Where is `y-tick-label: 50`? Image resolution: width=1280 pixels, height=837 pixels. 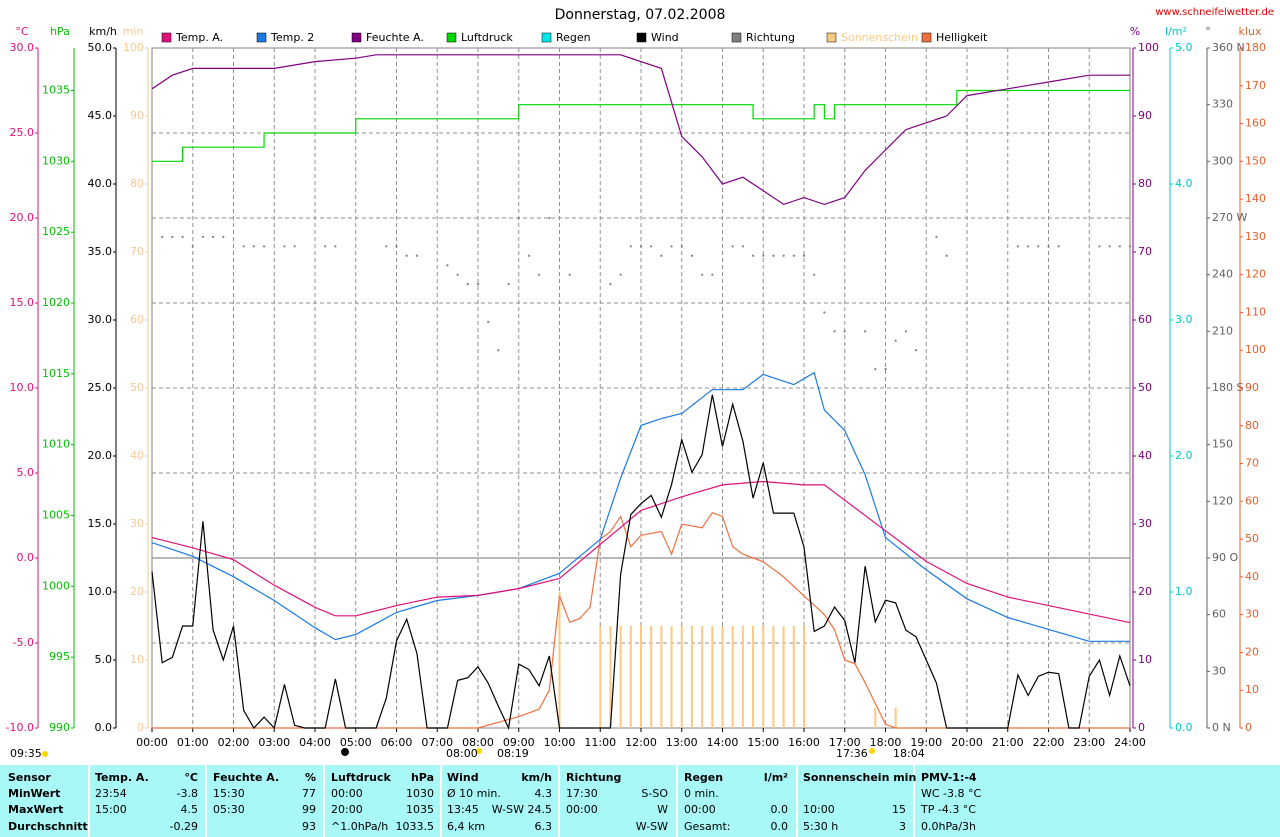
y-tick-label: 50 is located at coordinates (1145, 387).